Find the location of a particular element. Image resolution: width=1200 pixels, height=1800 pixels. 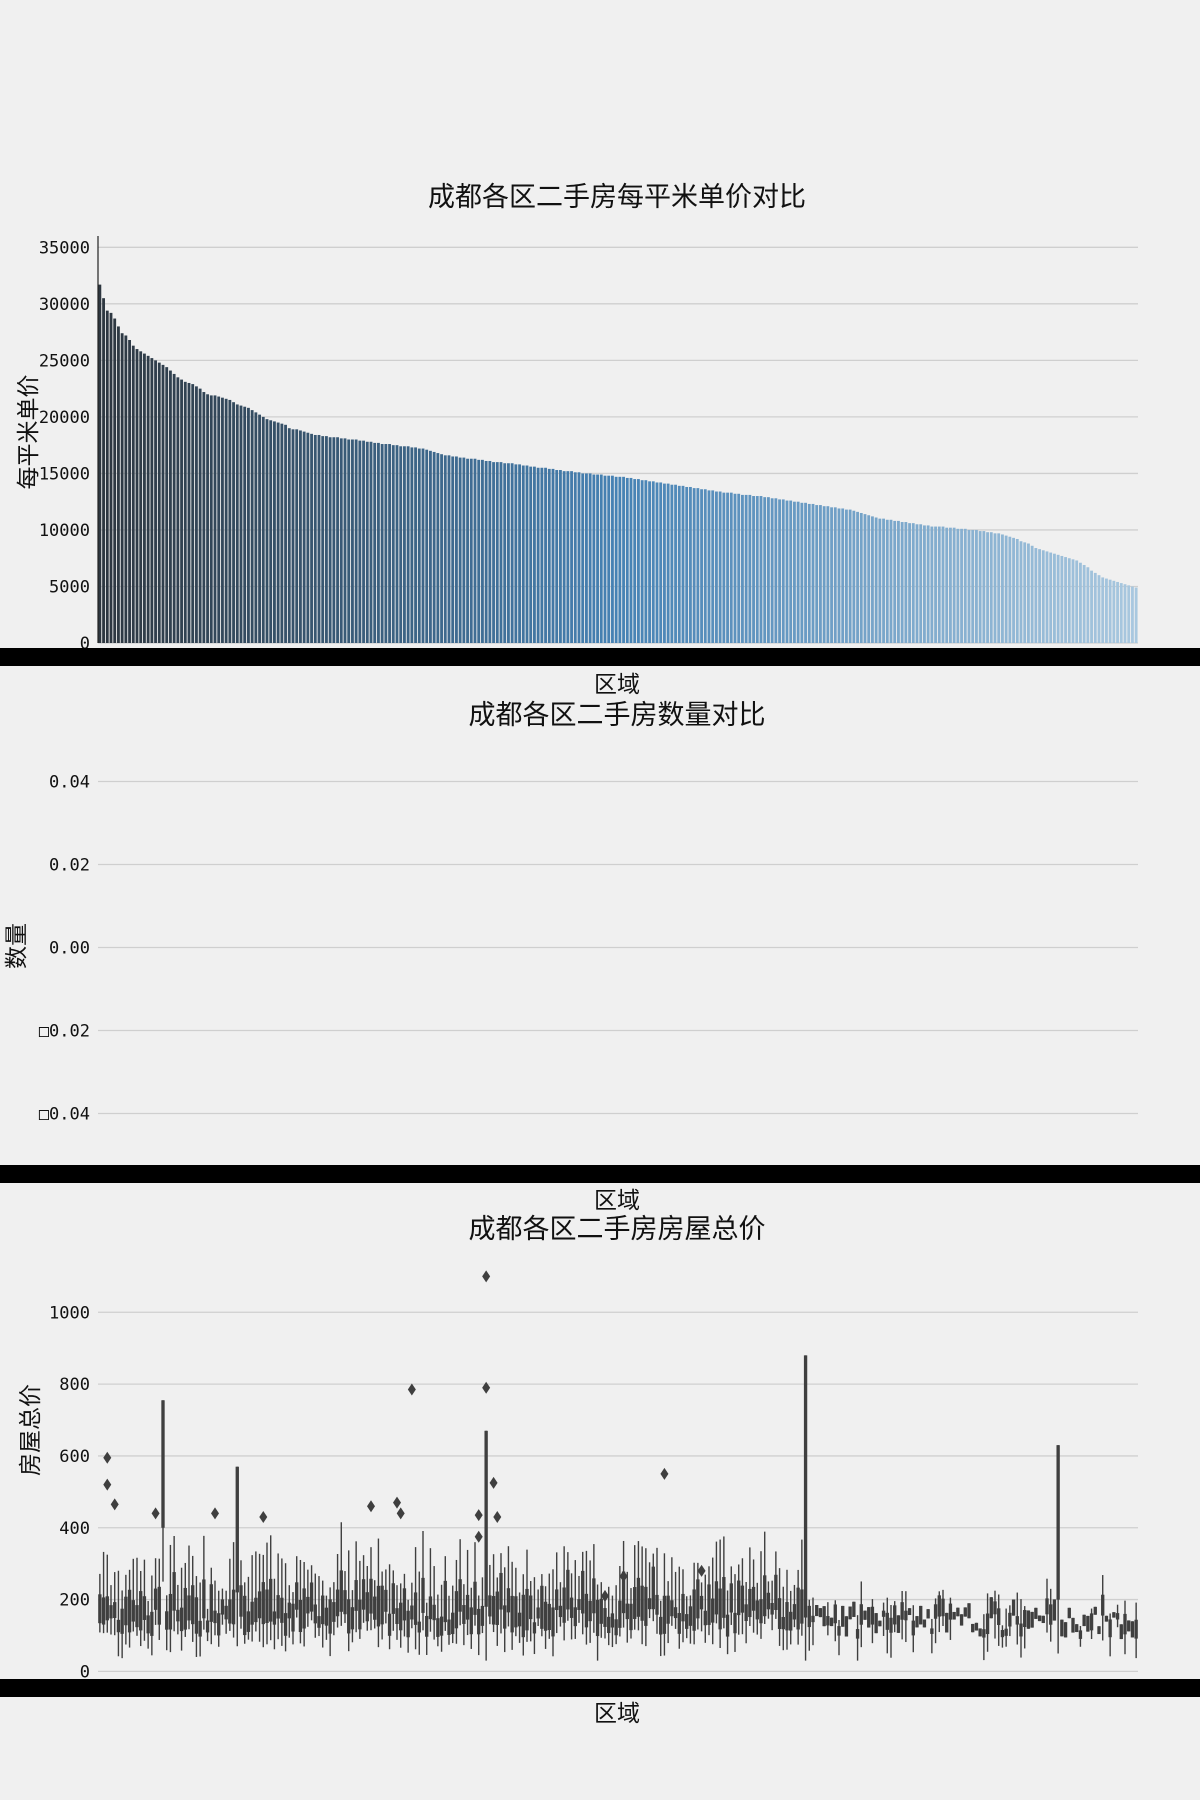

chart1-y-tick: 5000 is located at coordinates (69, 587).